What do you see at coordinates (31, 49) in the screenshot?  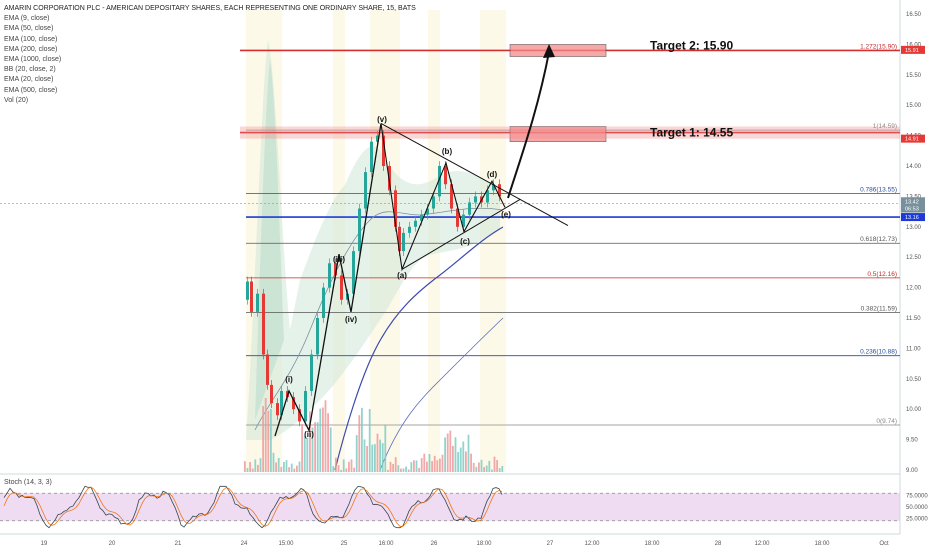 I see `indicator-ema-200: EMA (200, close)` at bounding box center [31, 49].